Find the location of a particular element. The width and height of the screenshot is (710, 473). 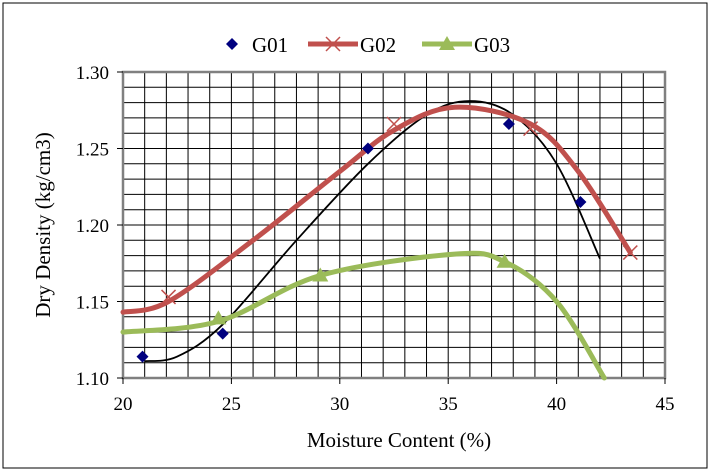

g02-legend-marker is located at coordinates (333, 44).